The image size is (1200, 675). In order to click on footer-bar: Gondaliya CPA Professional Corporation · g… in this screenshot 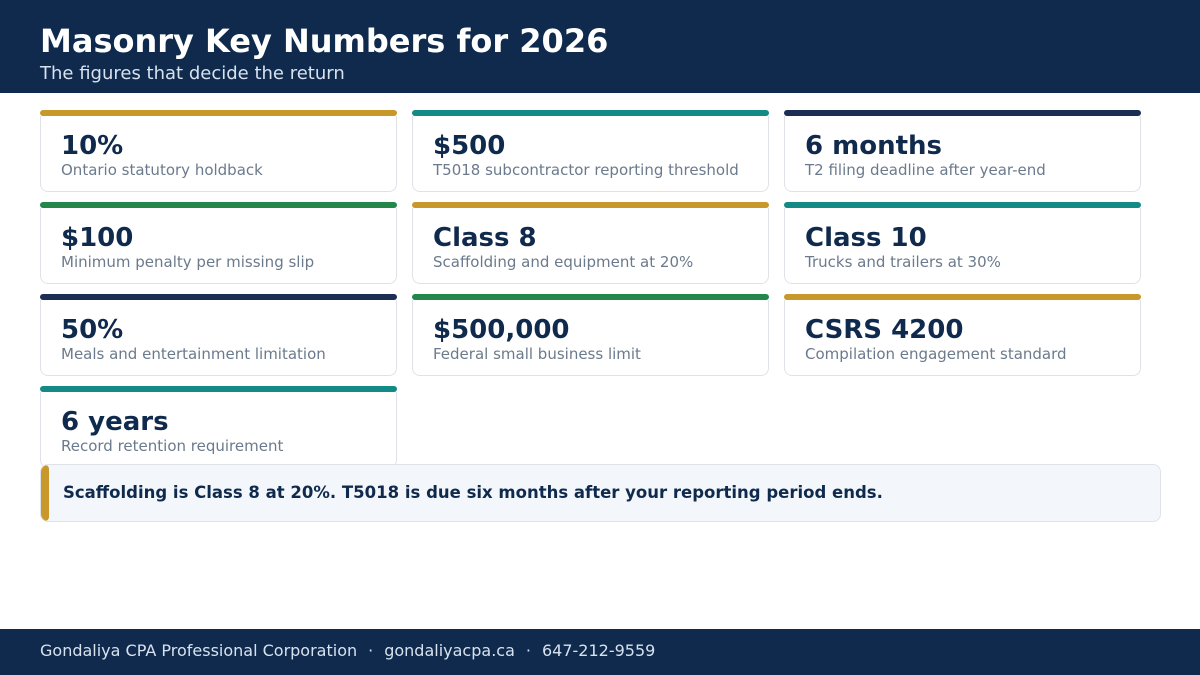, I will do `click(600, 652)`.